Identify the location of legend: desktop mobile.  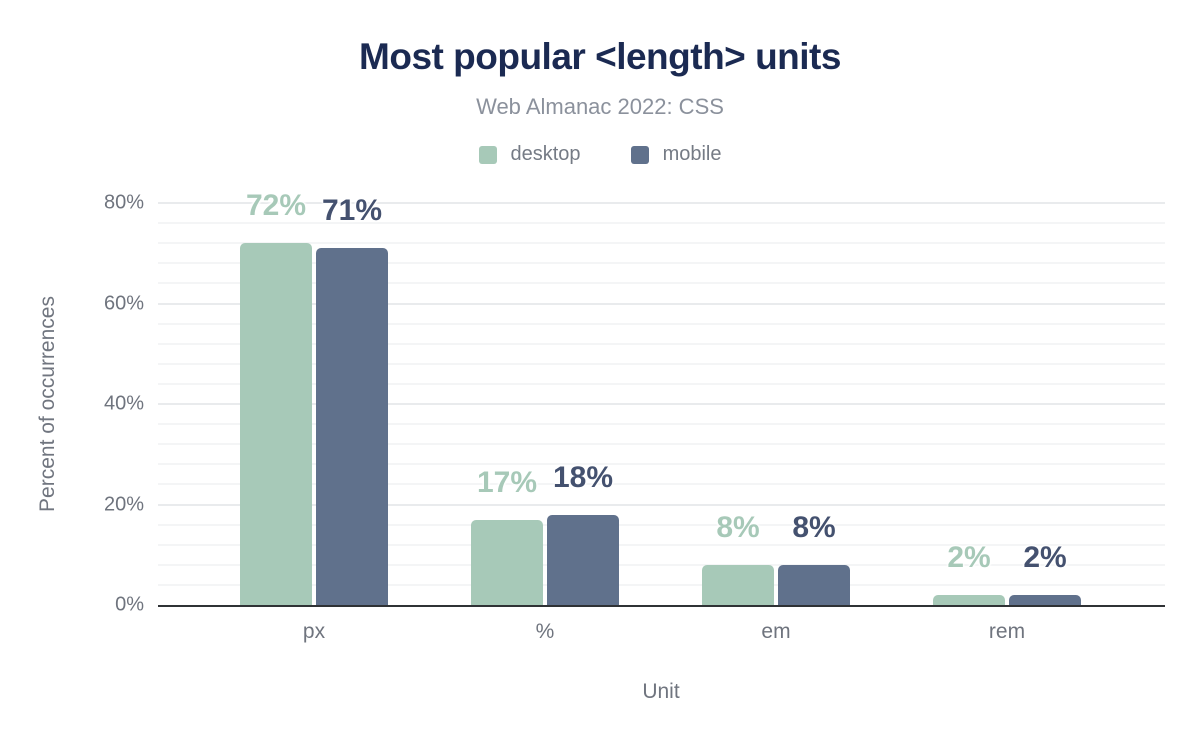
(600, 154).